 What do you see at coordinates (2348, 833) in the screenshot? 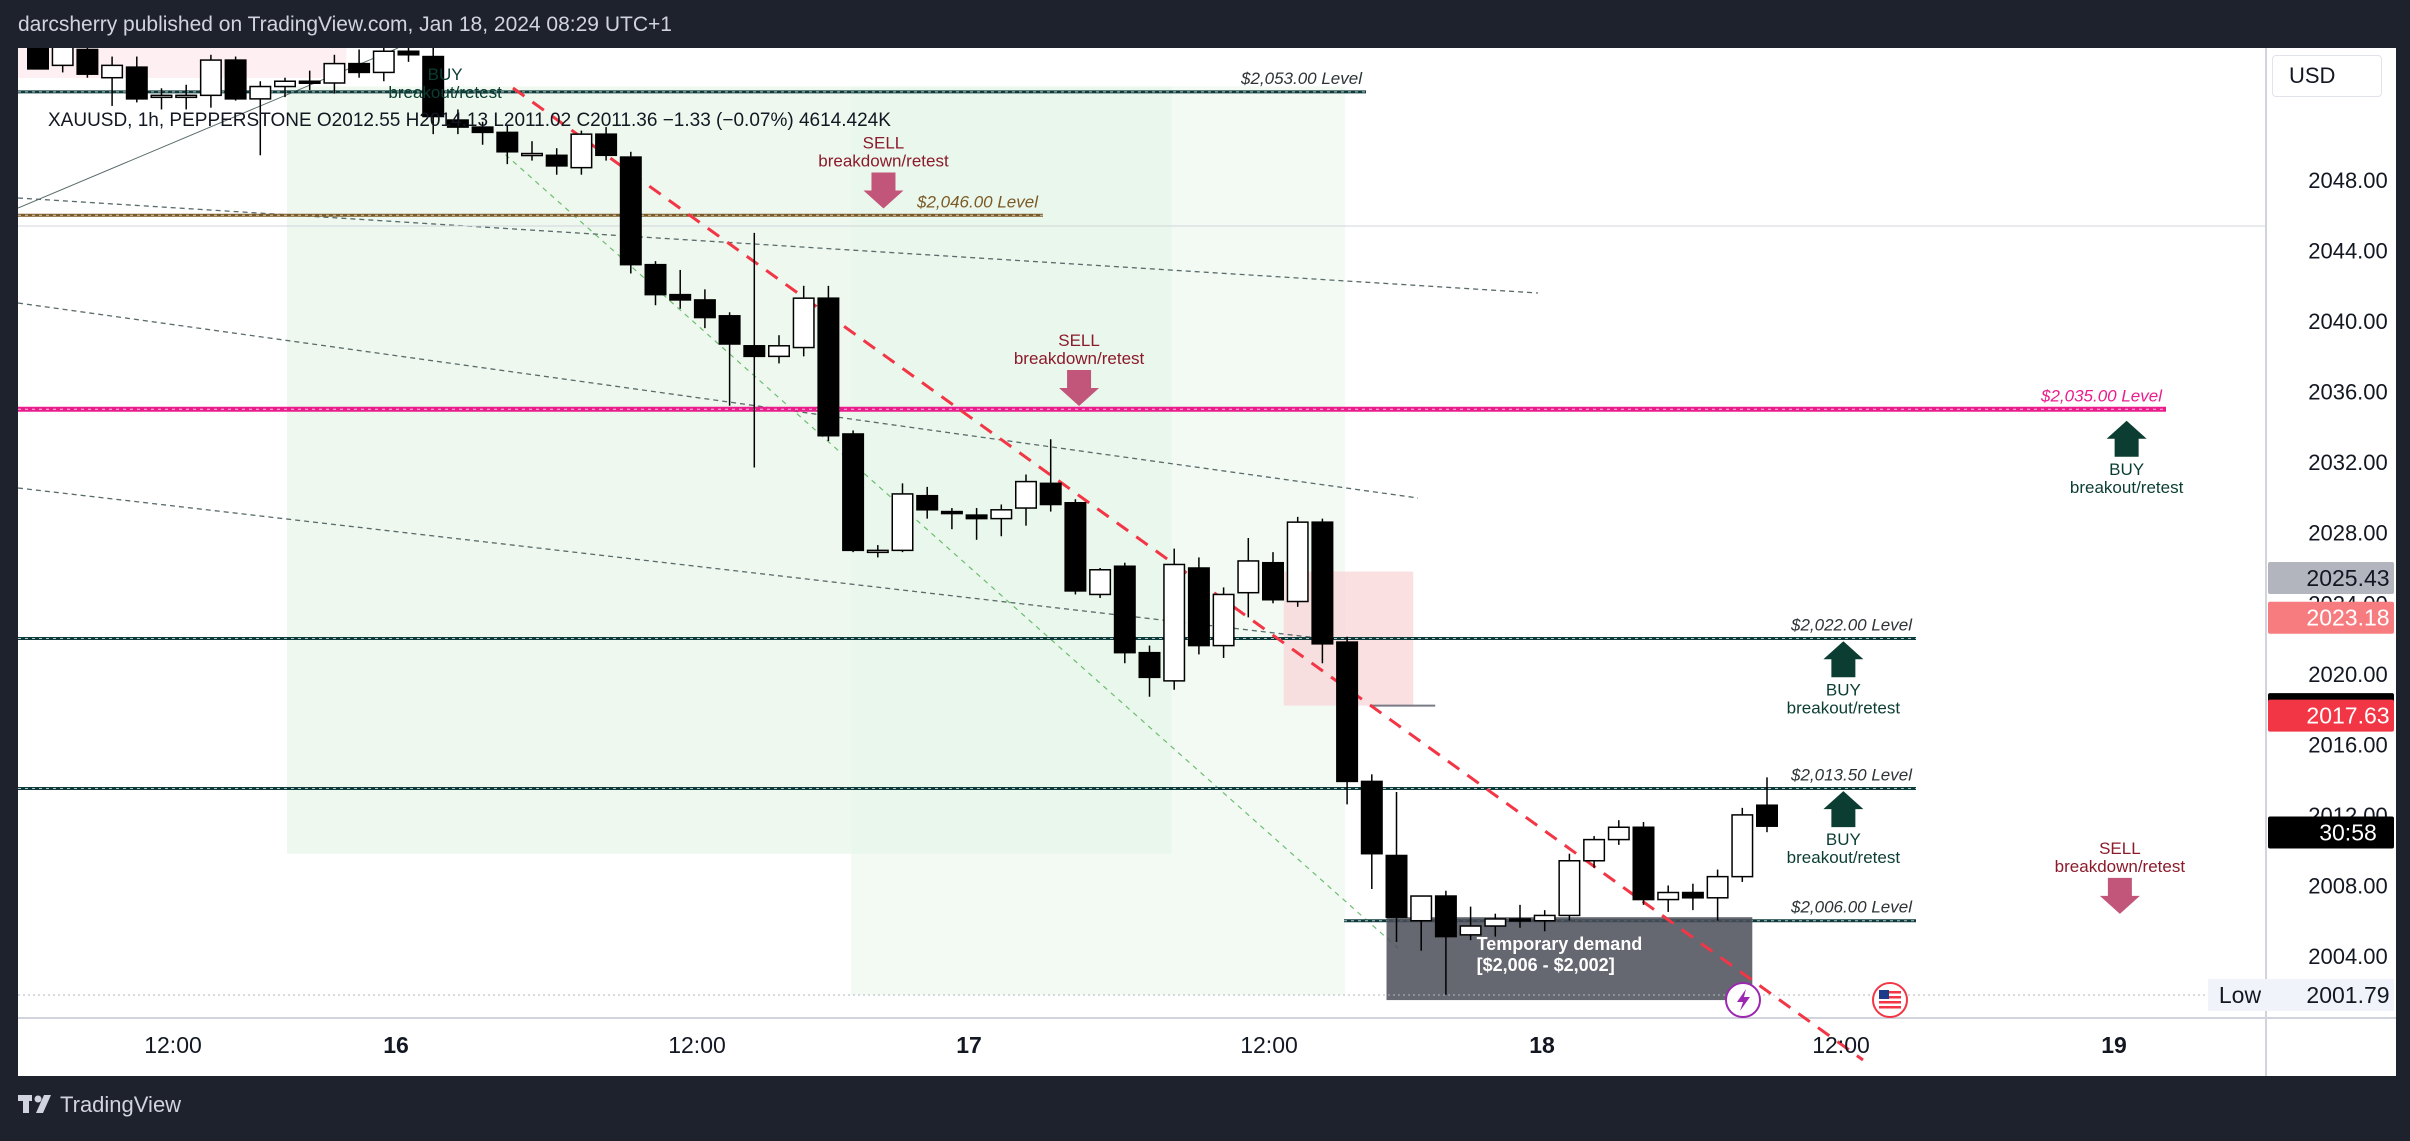
I see `price-tag-label: 30:58` at bounding box center [2348, 833].